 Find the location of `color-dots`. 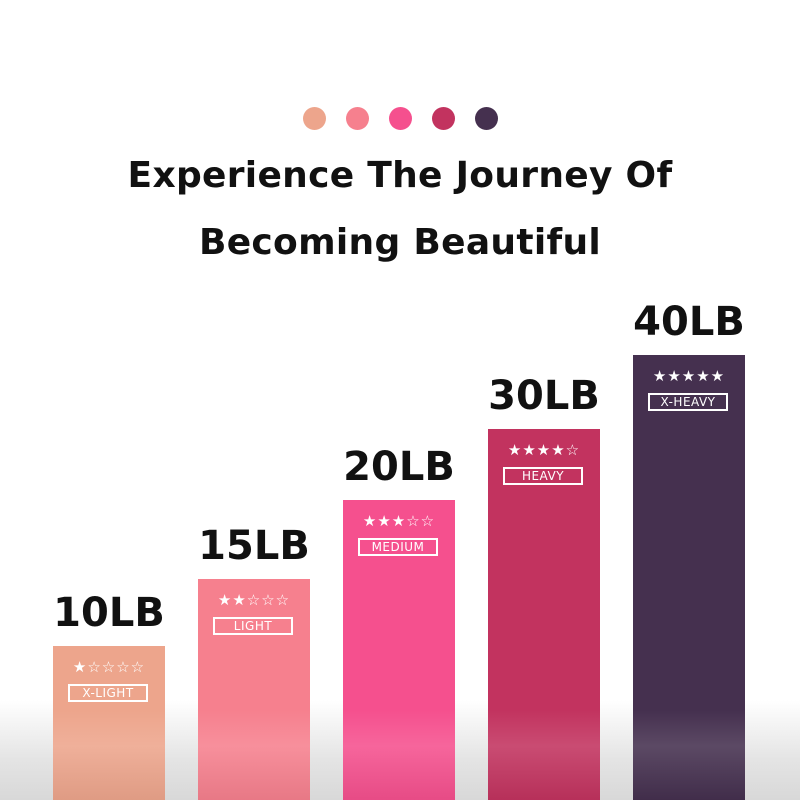

color-dots is located at coordinates (400, 118).